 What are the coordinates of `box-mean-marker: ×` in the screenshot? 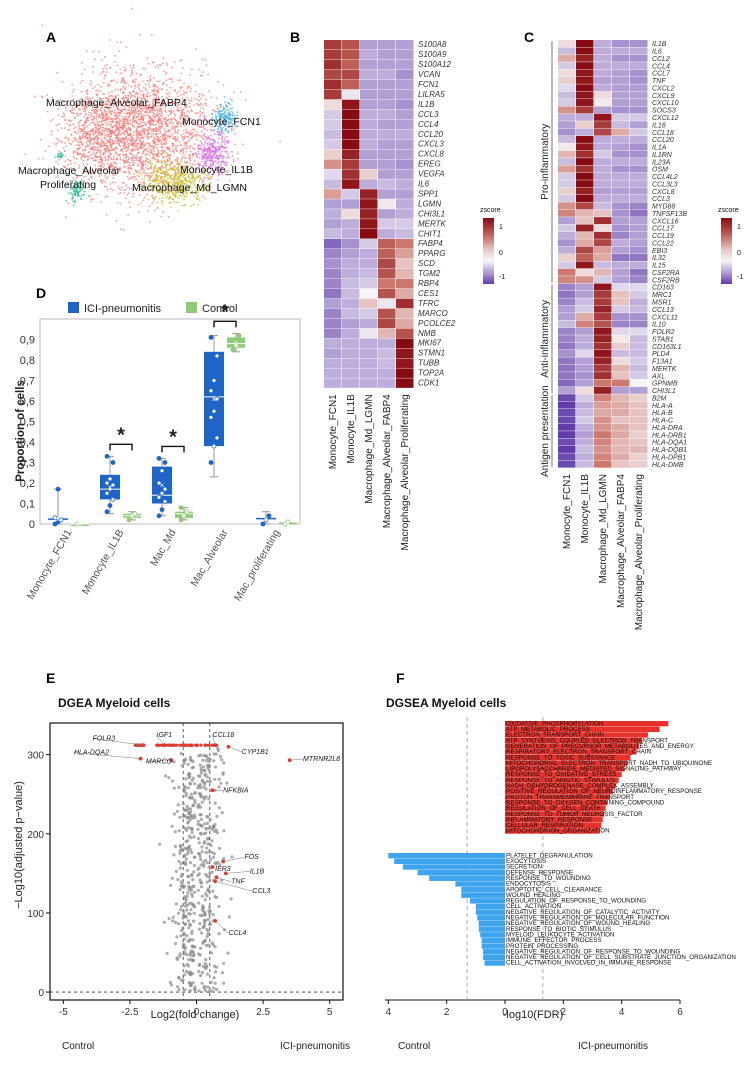 It's located at (162, 485).